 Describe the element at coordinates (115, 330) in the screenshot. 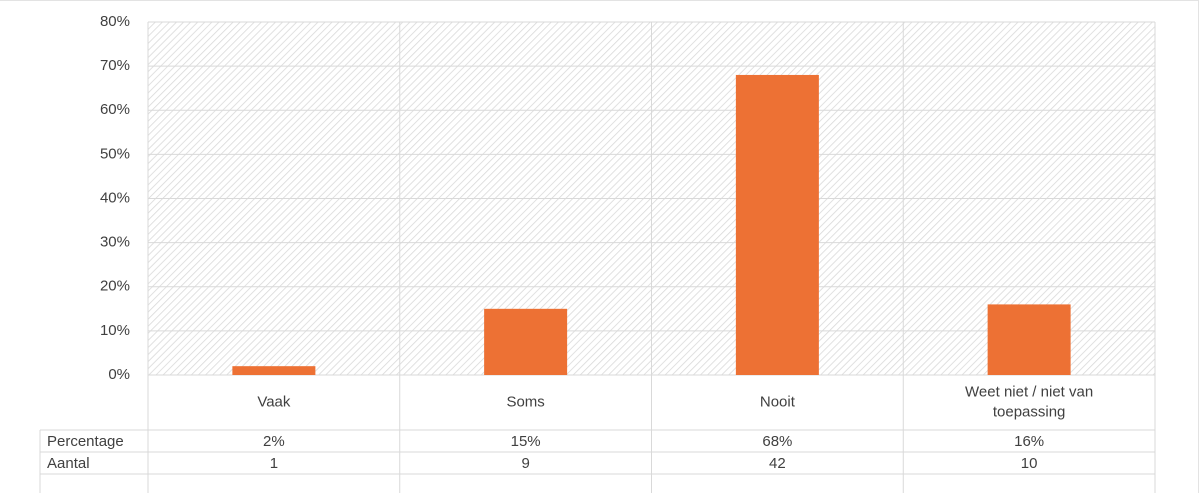

I see `y-tick-label: 10%` at that location.